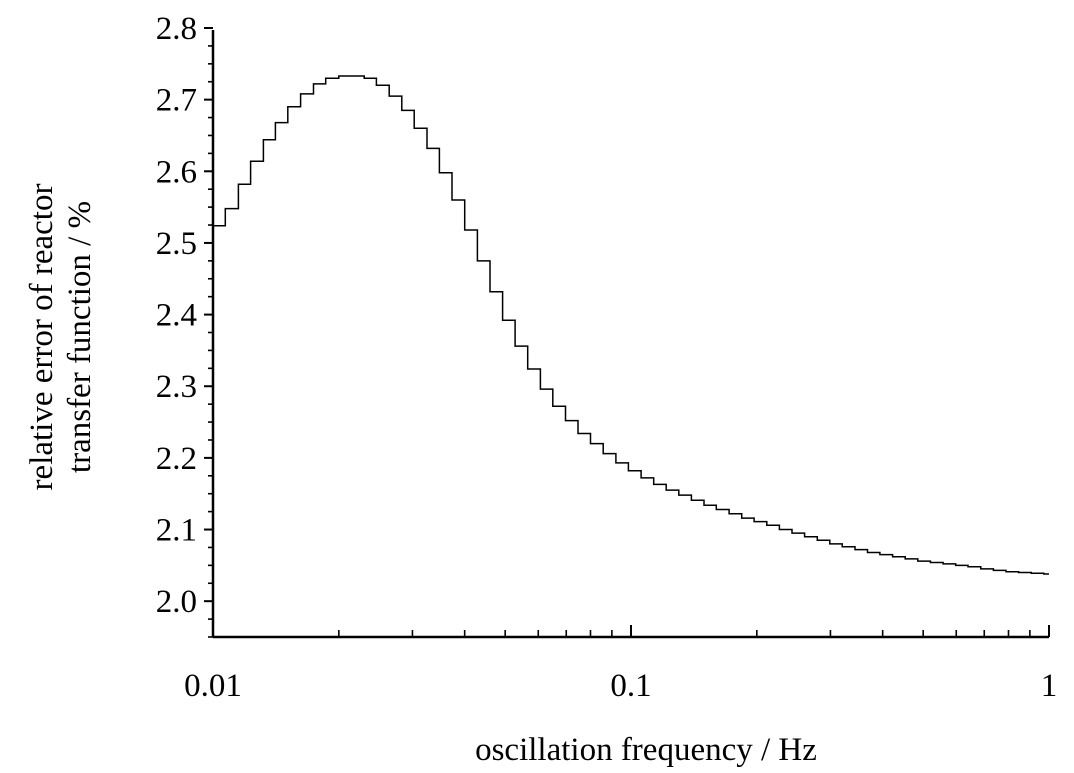 This screenshot has width=1074, height=773. Describe the element at coordinates (1049, 686) in the screenshot. I see `x-tick-label: 1` at that location.